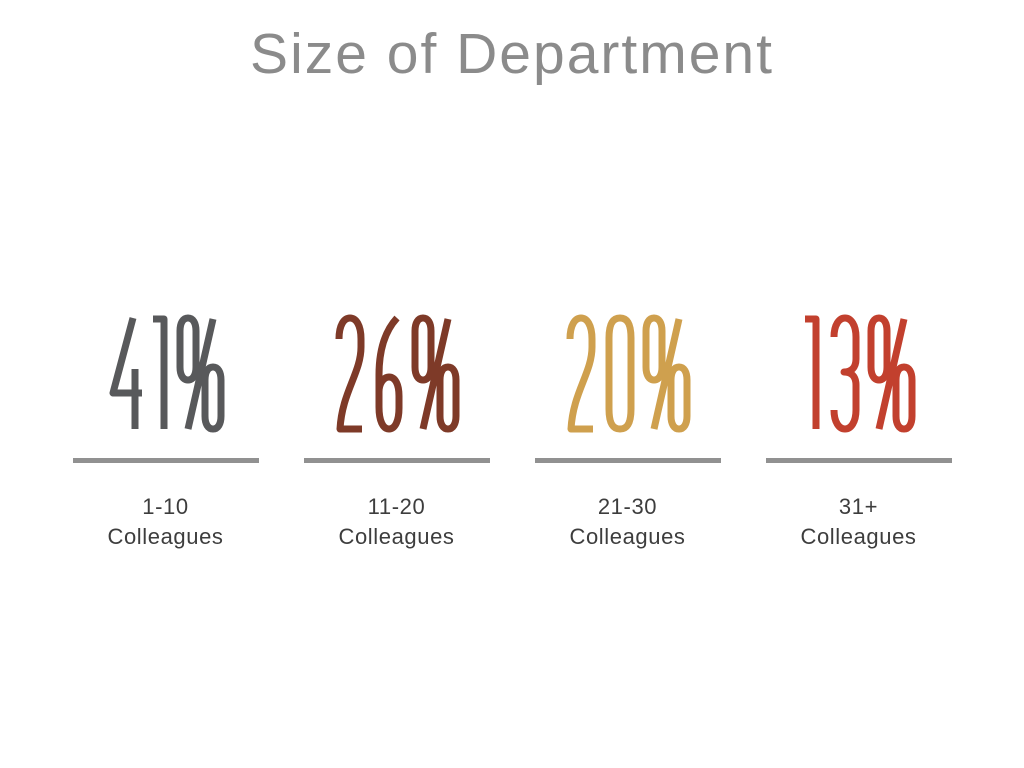 This screenshot has width=1024, height=768. Describe the element at coordinates (396, 522) in the screenshot. I see `stat-label: 11-20 Colleagues` at that location.